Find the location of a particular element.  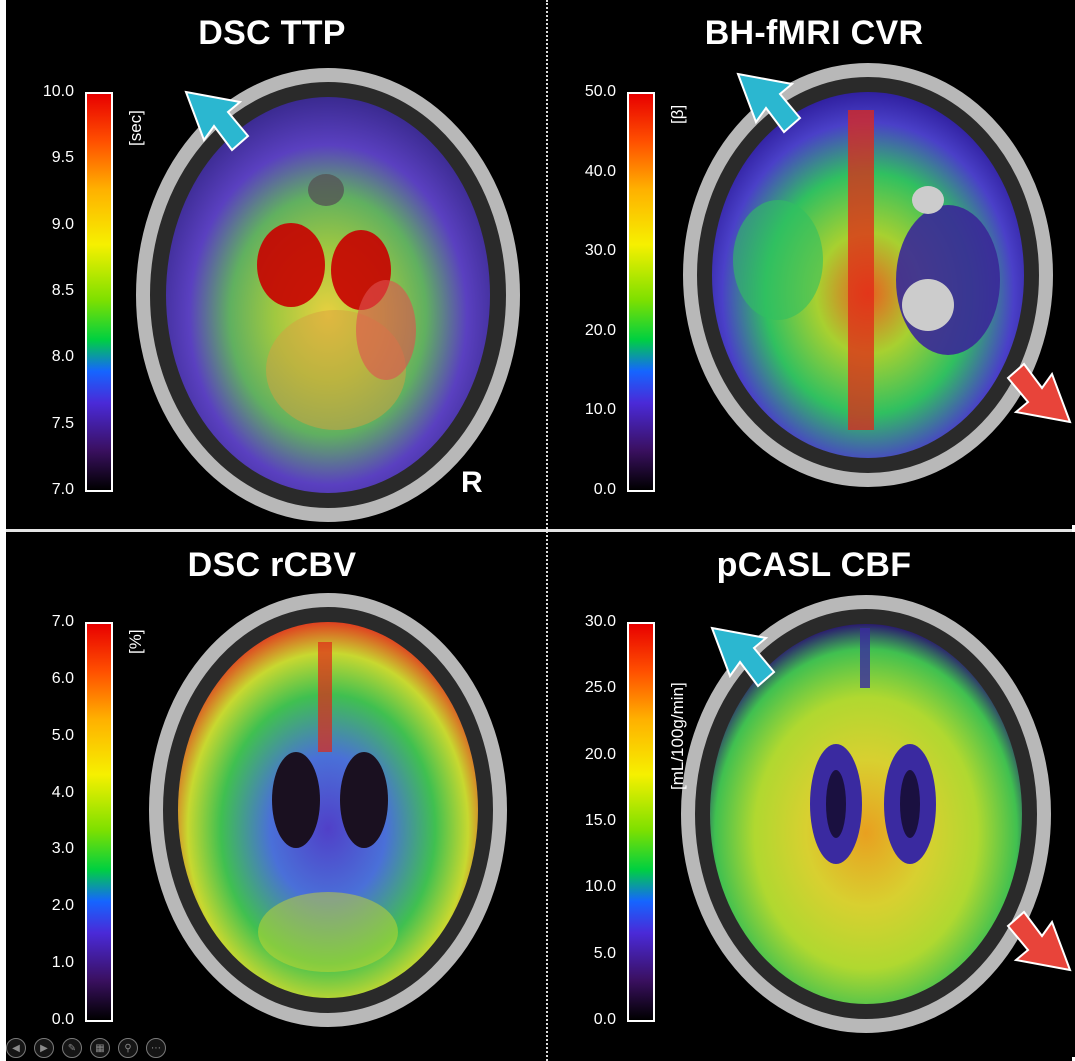

colorbar-tick-label: 50.0 is located at coordinates (600, 91).